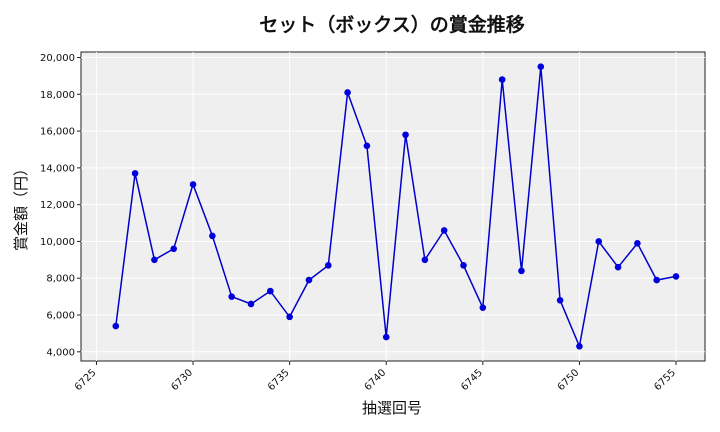 Image resolution: width=720 pixels, height=432 pixels. What do you see at coordinates (569, 380) in the screenshot?
I see `x-tick-label: 6750` at bounding box center [569, 380].